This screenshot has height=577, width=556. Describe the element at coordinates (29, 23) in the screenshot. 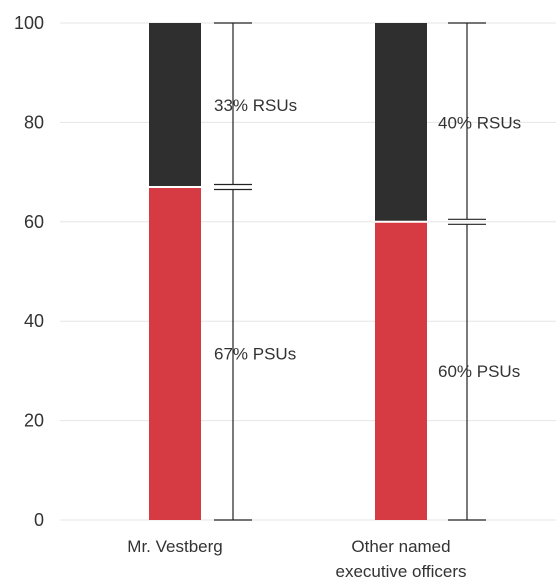

I see `y-tick-label-100: 100` at that location.